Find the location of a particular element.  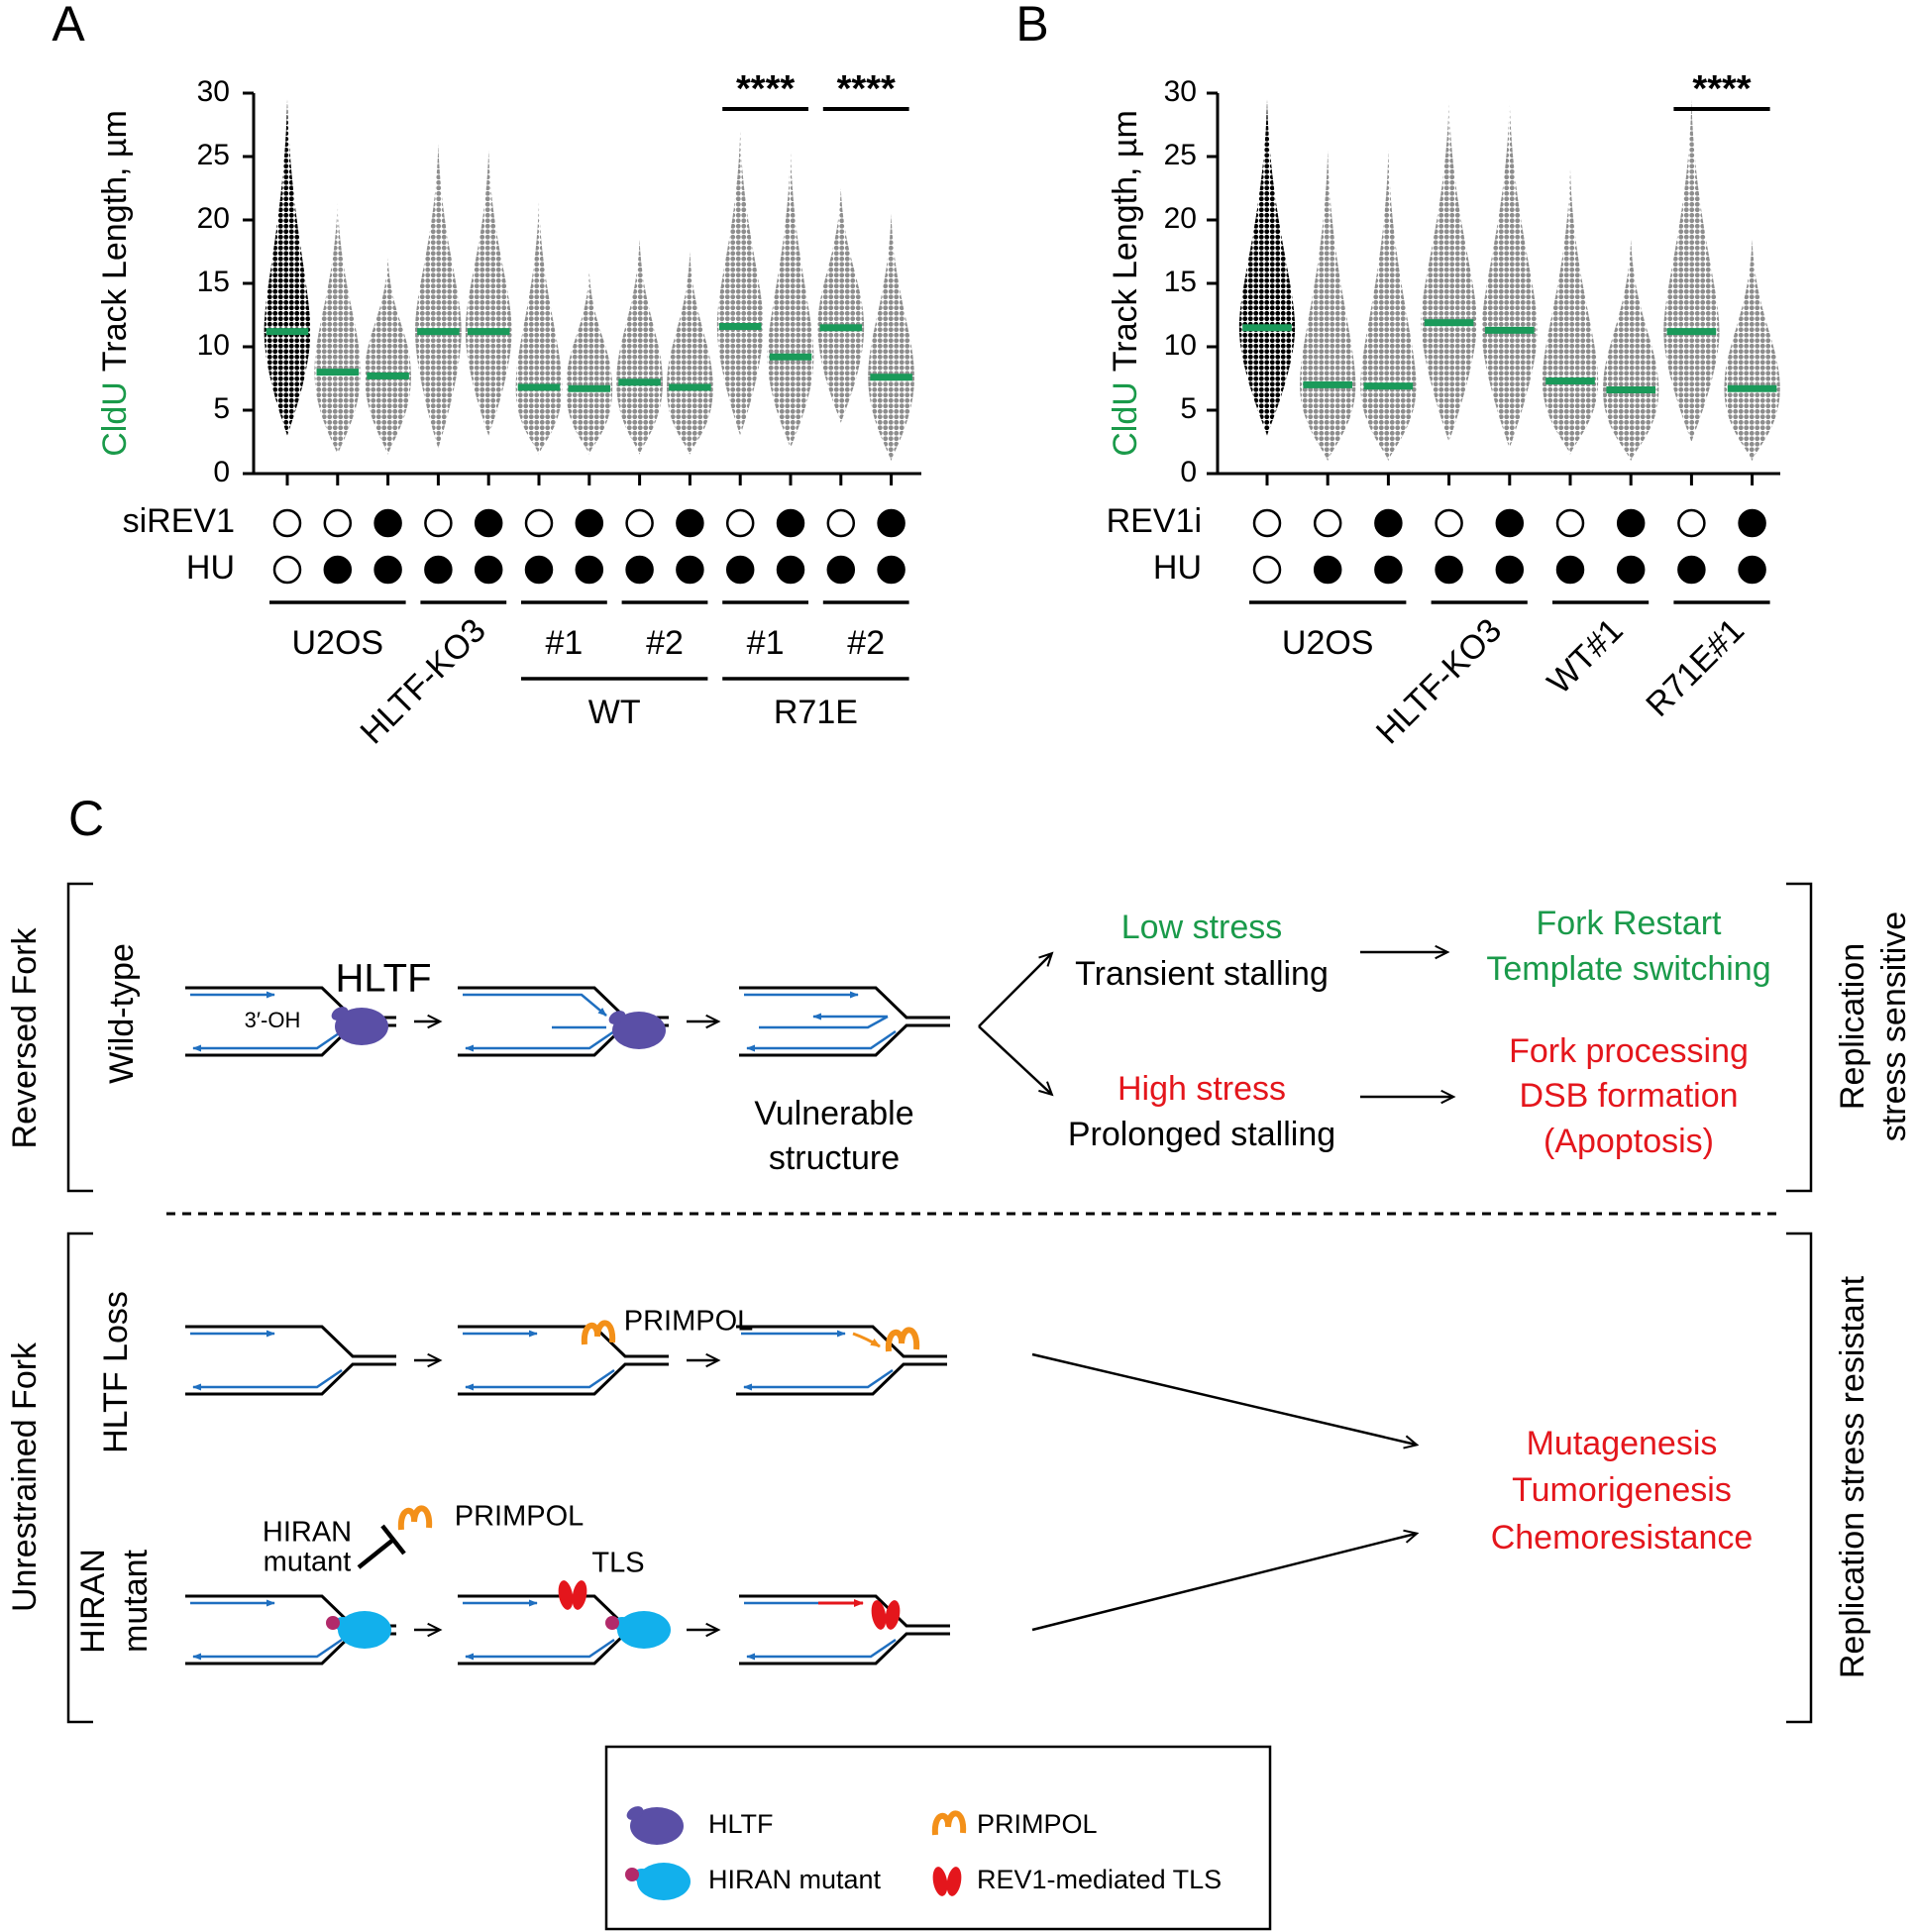

outcome-label: Chemoresistance is located at coordinates (1622, 1538).